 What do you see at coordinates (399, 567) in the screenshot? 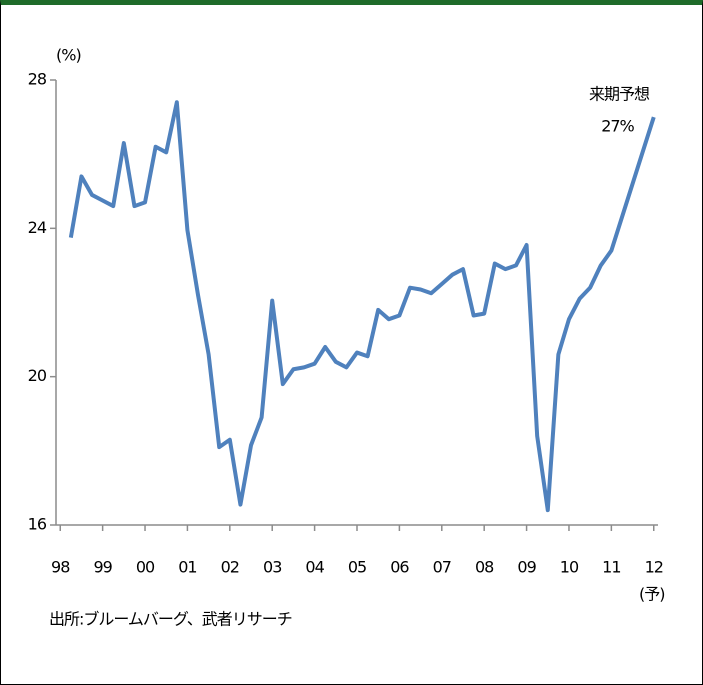
I see `x-tick-label: 06` at bounding box center [399, 567].